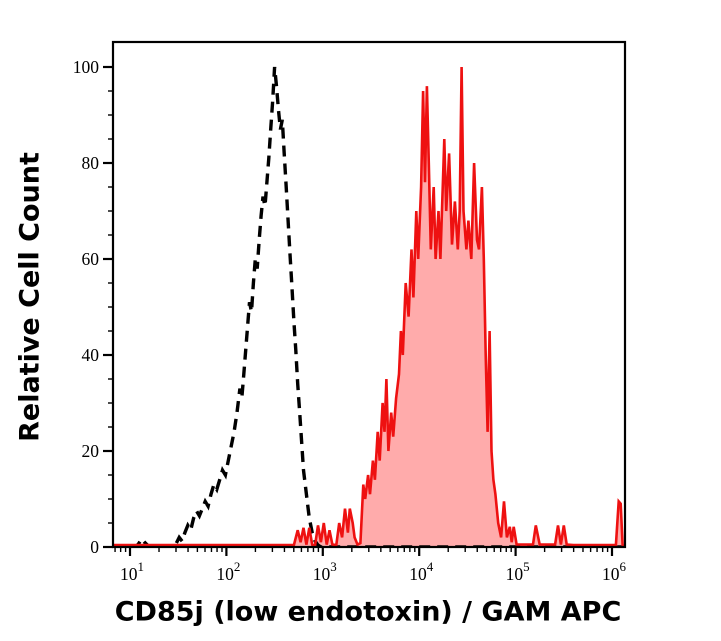 The width and height of the screenshot is (721, 641). I want to click on x-tick-label: 10⁴, so click(421, 571).